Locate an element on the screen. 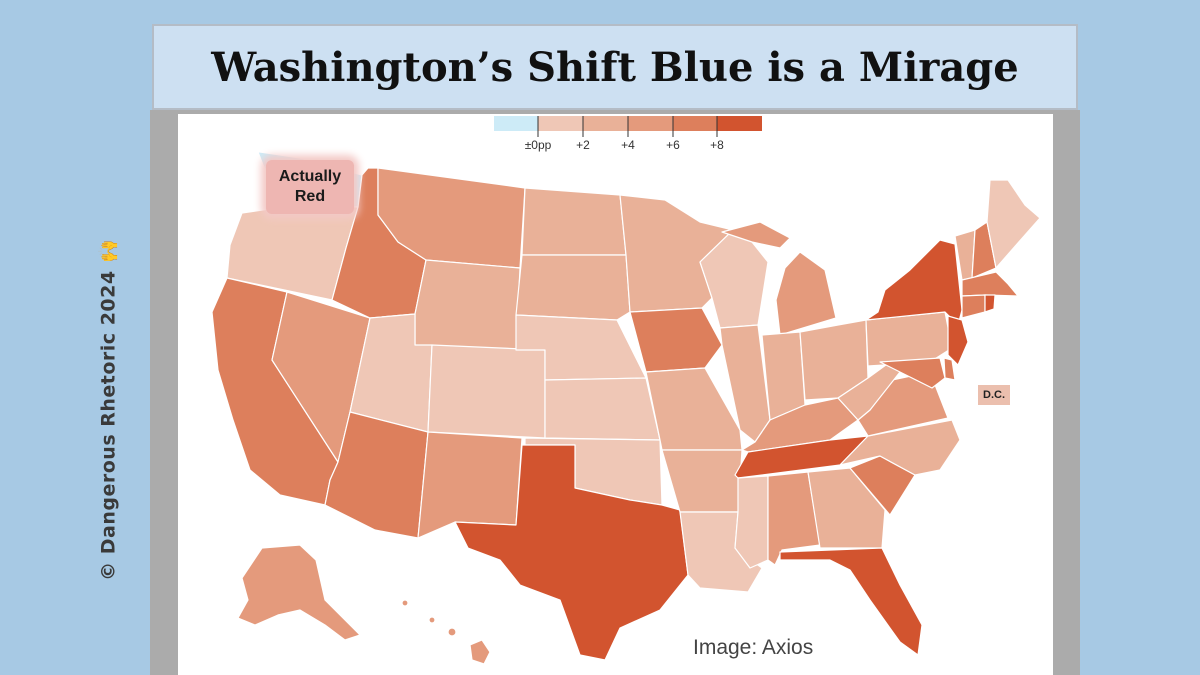  dc-label: D.C. is located at coordinates (994, 395).